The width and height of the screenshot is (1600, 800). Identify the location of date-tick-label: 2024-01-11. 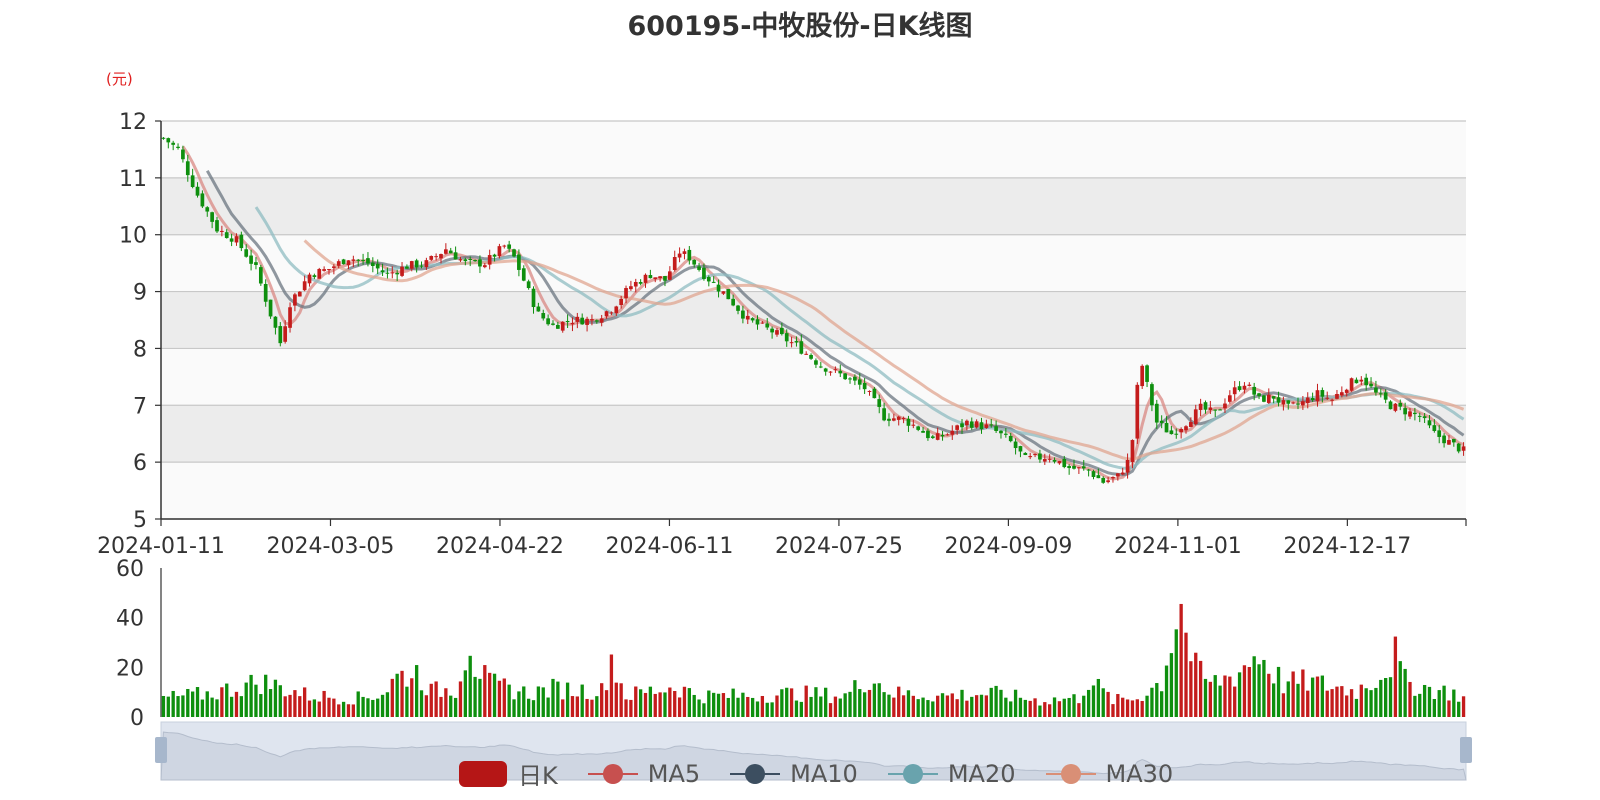
(161, 546).